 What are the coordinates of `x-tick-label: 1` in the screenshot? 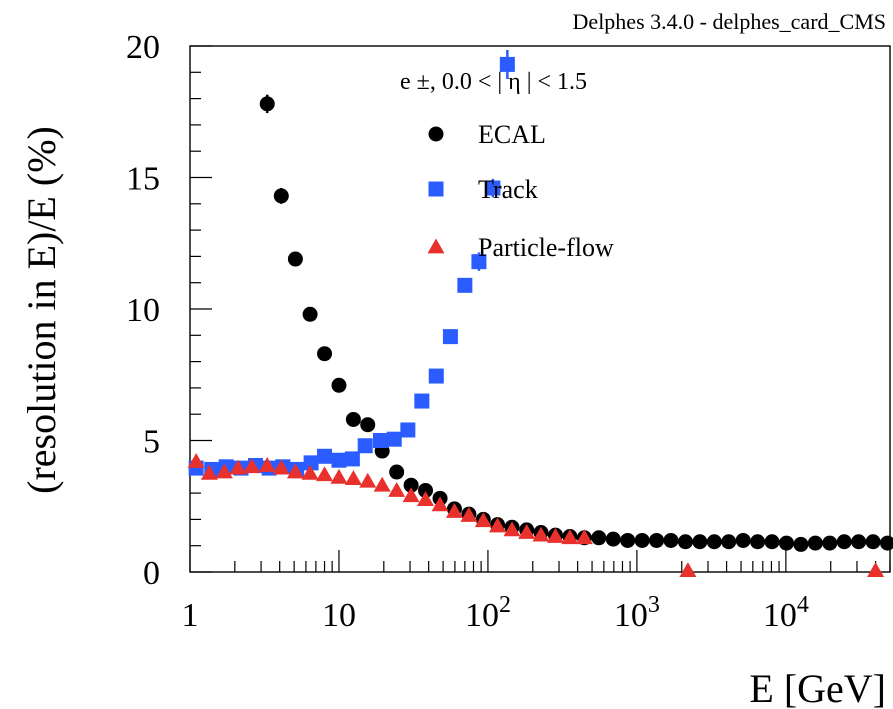 It's located at (190, 615).